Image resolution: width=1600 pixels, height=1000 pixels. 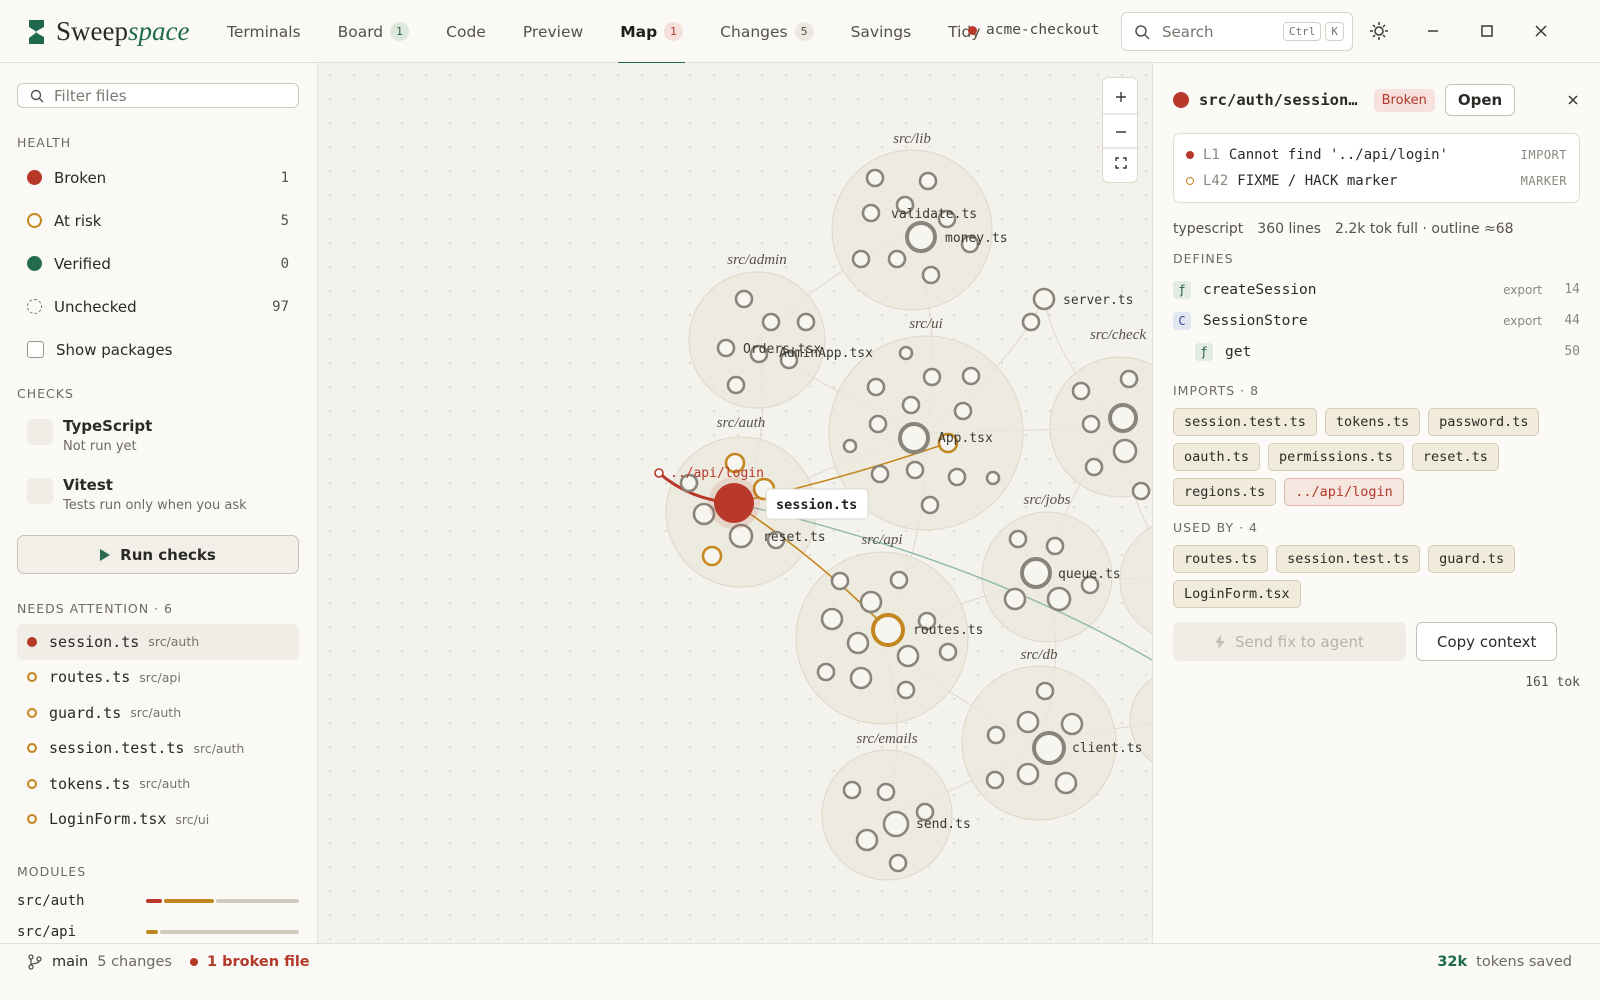 What do you see at coordinates (1237, 594) in the screenshot?
I see `used-by-chip: LoginForm.tsx` at bounding box center [1237, 594].